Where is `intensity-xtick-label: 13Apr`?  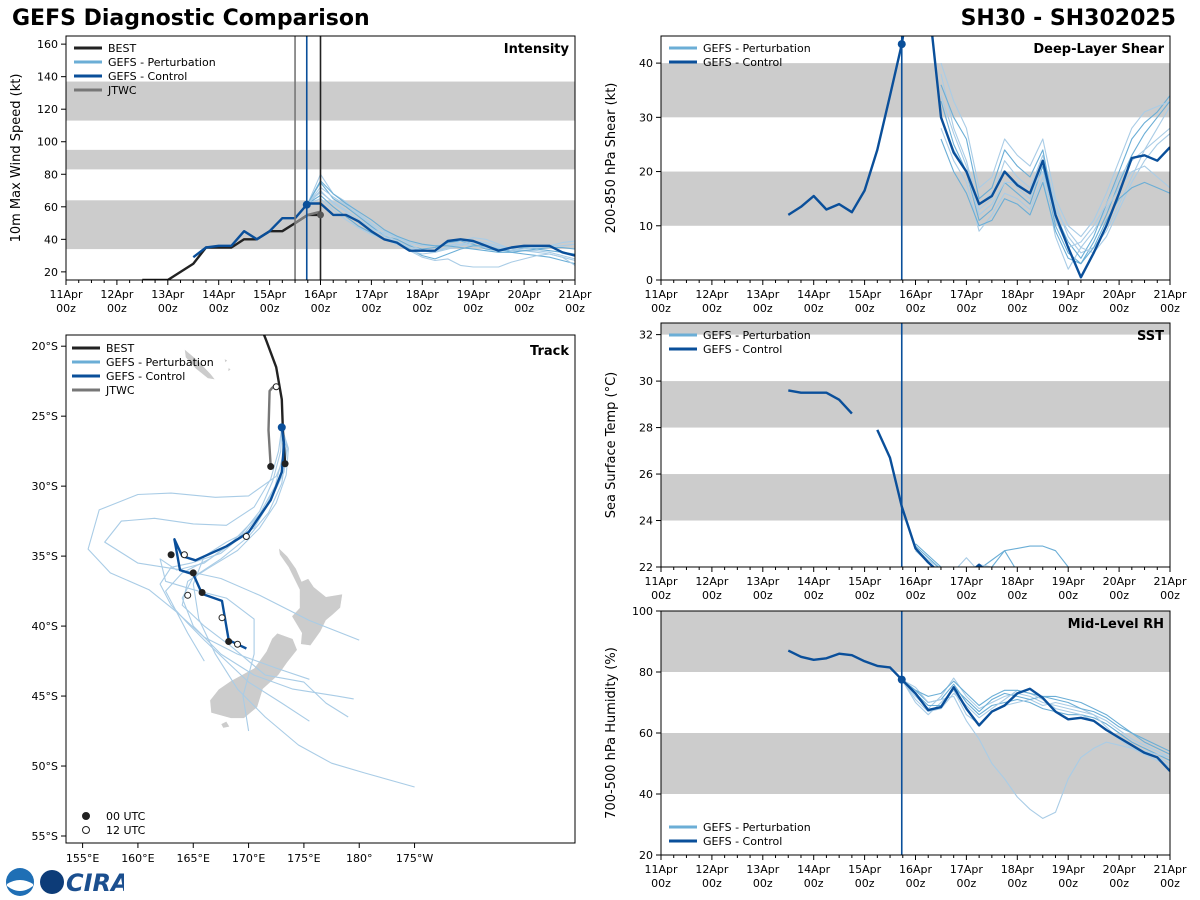
intensity-xtick-label: 13Apr is located at coordinates (168, 294).